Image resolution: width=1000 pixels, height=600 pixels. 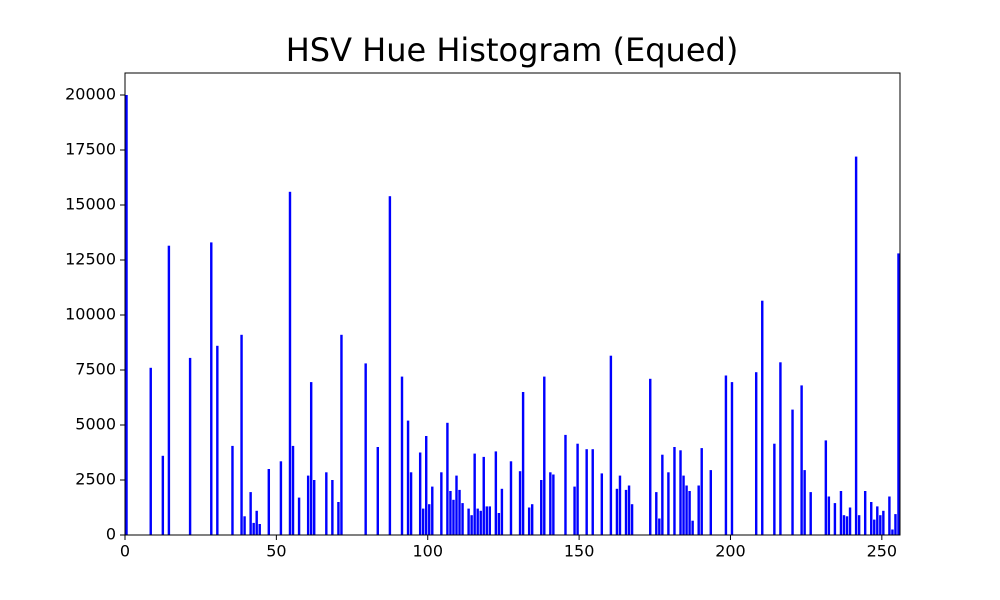 What do you see at coordinates (111, 534) in the screenshot?
I see `y-tick-label: 0` at bounding box center [111, 534].